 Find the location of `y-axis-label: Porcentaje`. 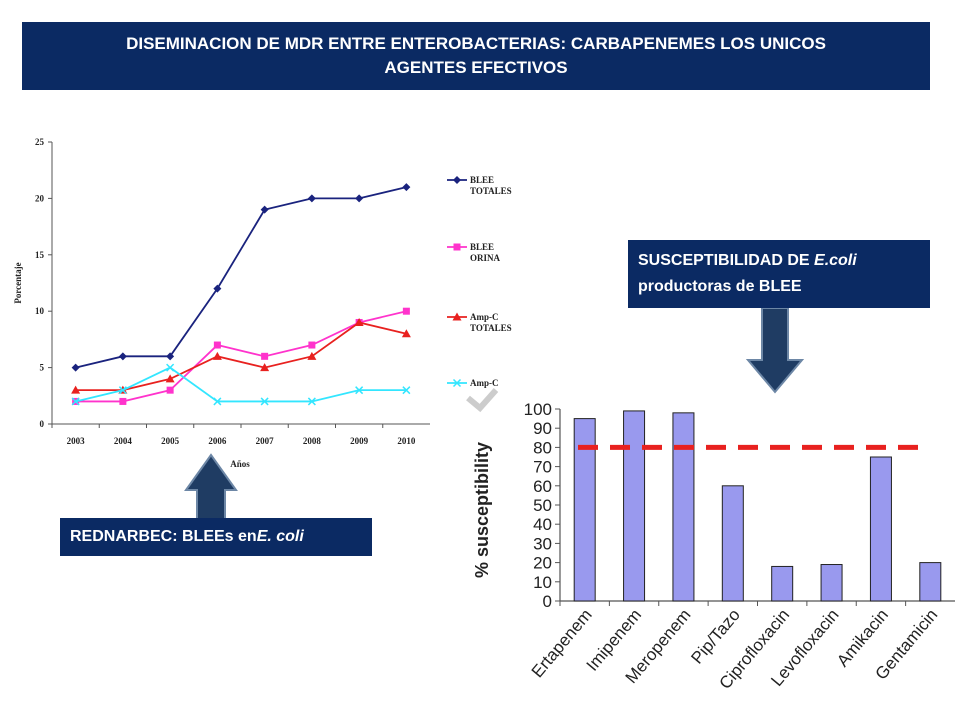

y-axis-label: Porcentaje is located at coordinates (18, 282).